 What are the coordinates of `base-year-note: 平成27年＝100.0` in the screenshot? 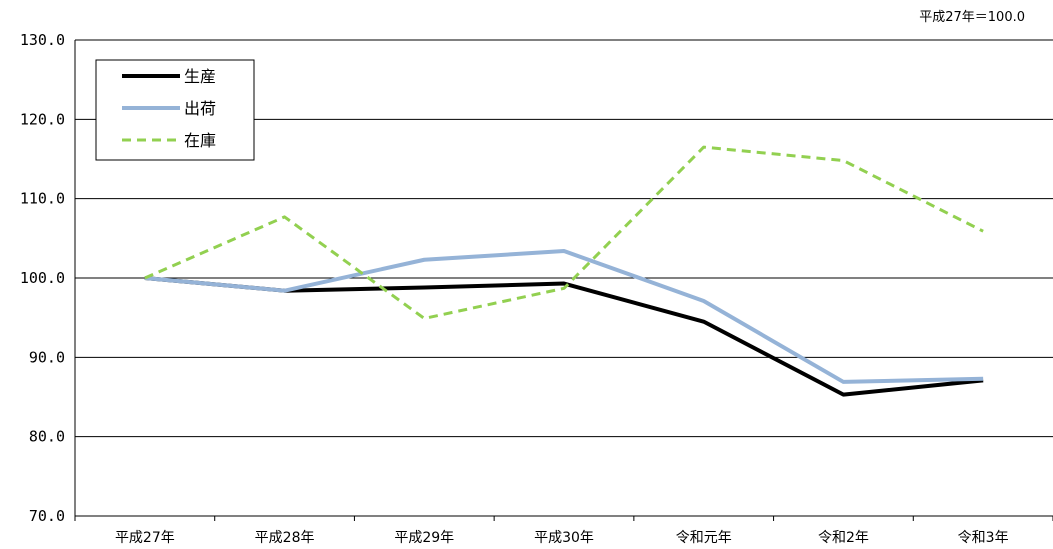 It's located at (972, 17).